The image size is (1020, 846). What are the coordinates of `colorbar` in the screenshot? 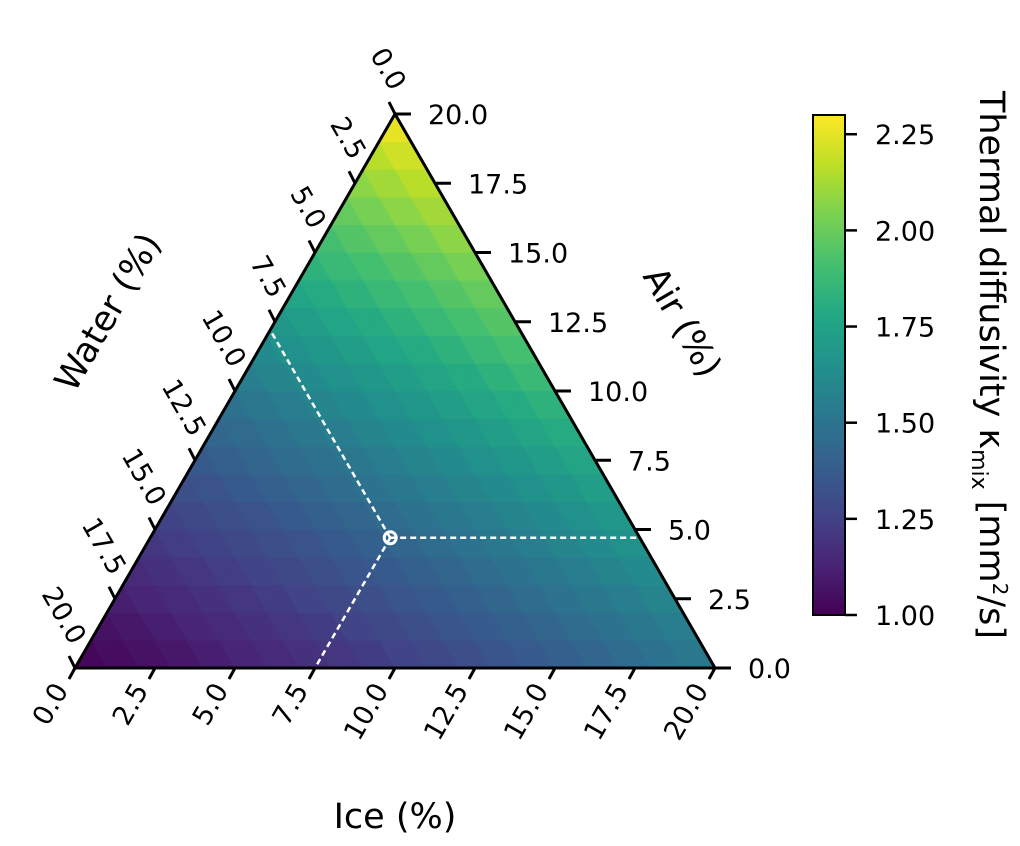 It's located at (829, 365).